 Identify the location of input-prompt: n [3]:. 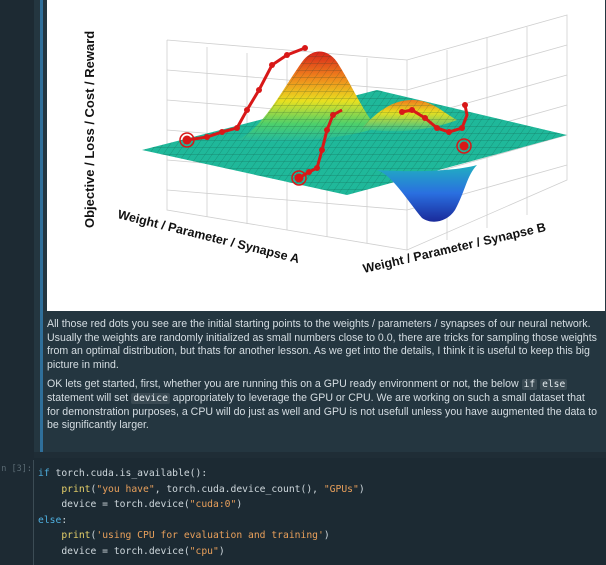
(16, 469).